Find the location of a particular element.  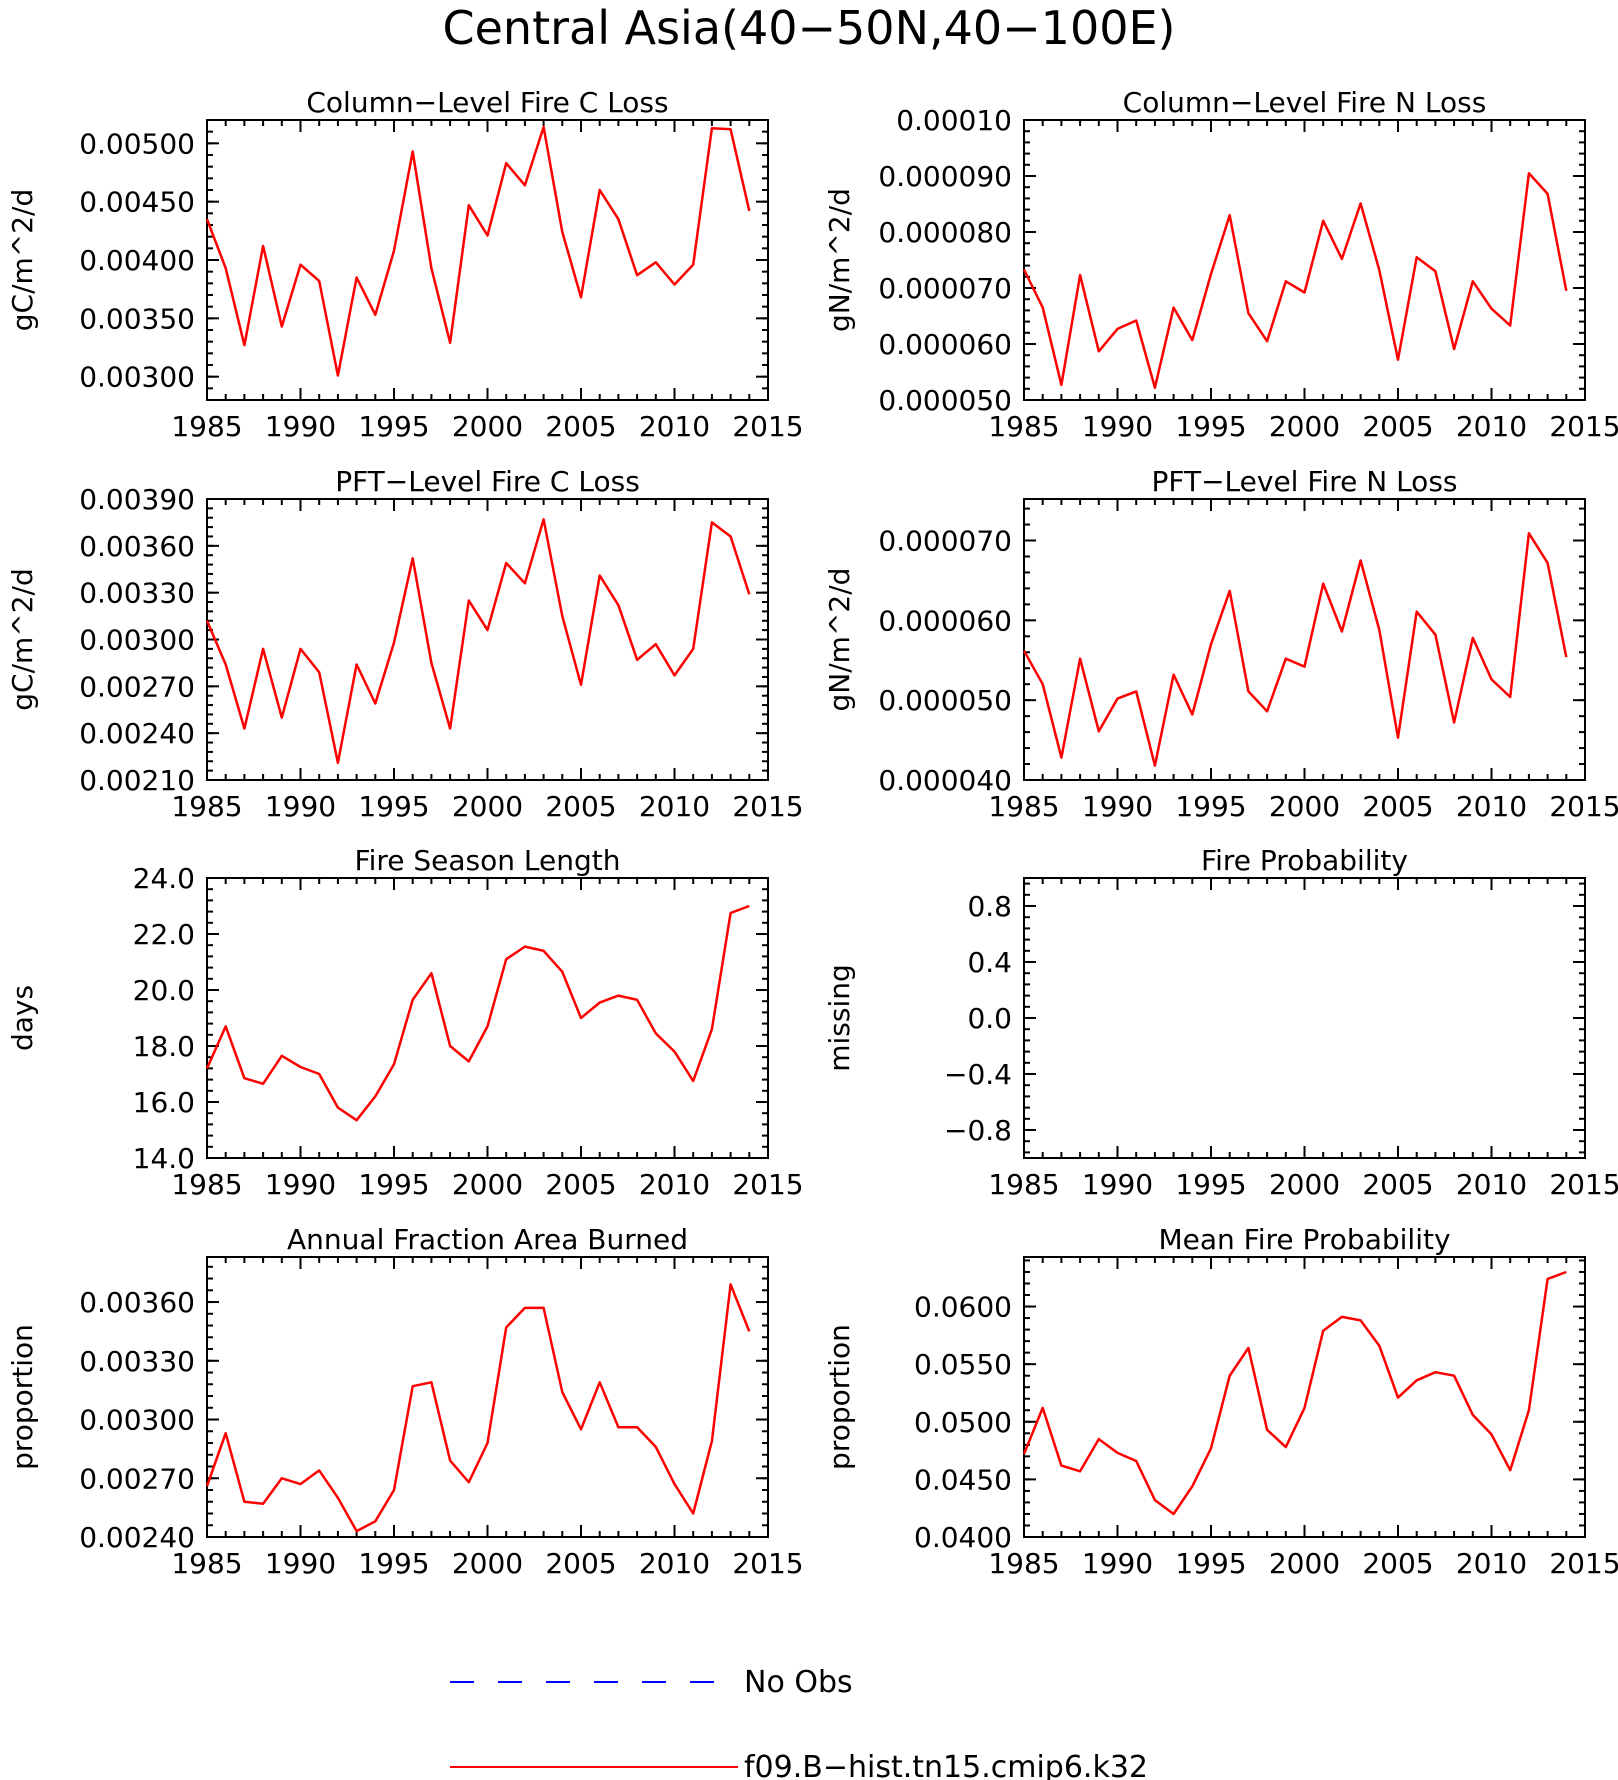

panel-title: Mean Fire Probability is located at coordinates (1304, 1239).